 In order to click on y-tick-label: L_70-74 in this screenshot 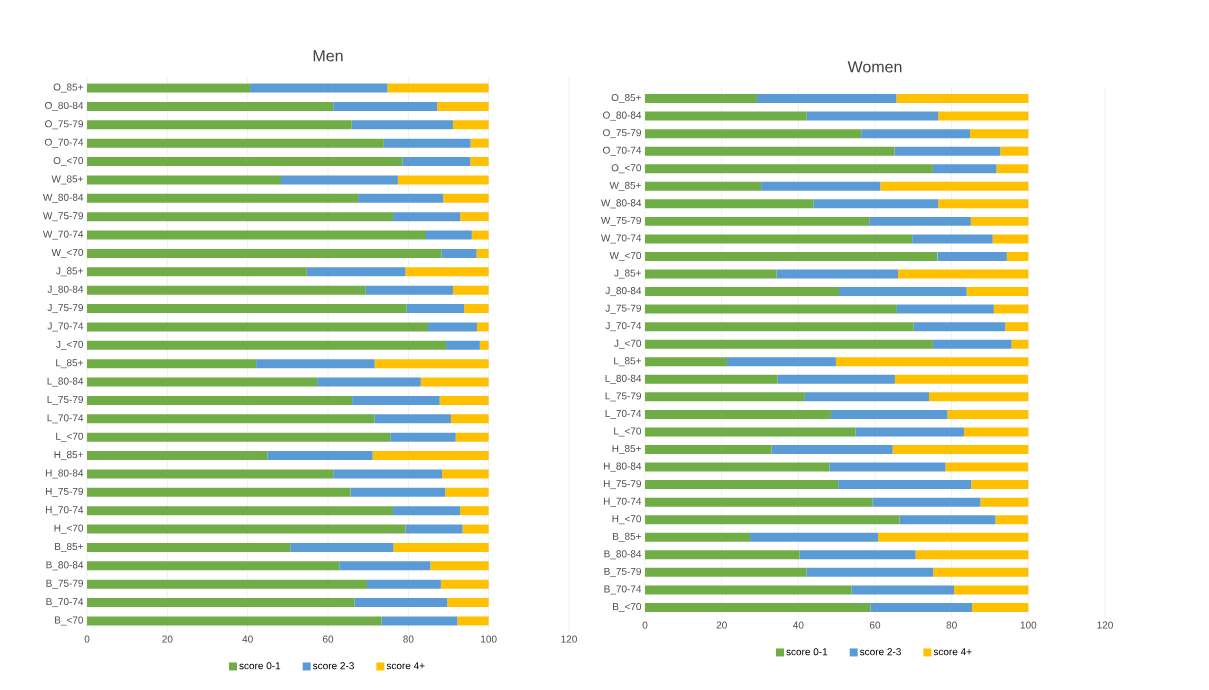, I will do `click(623, 414)`.